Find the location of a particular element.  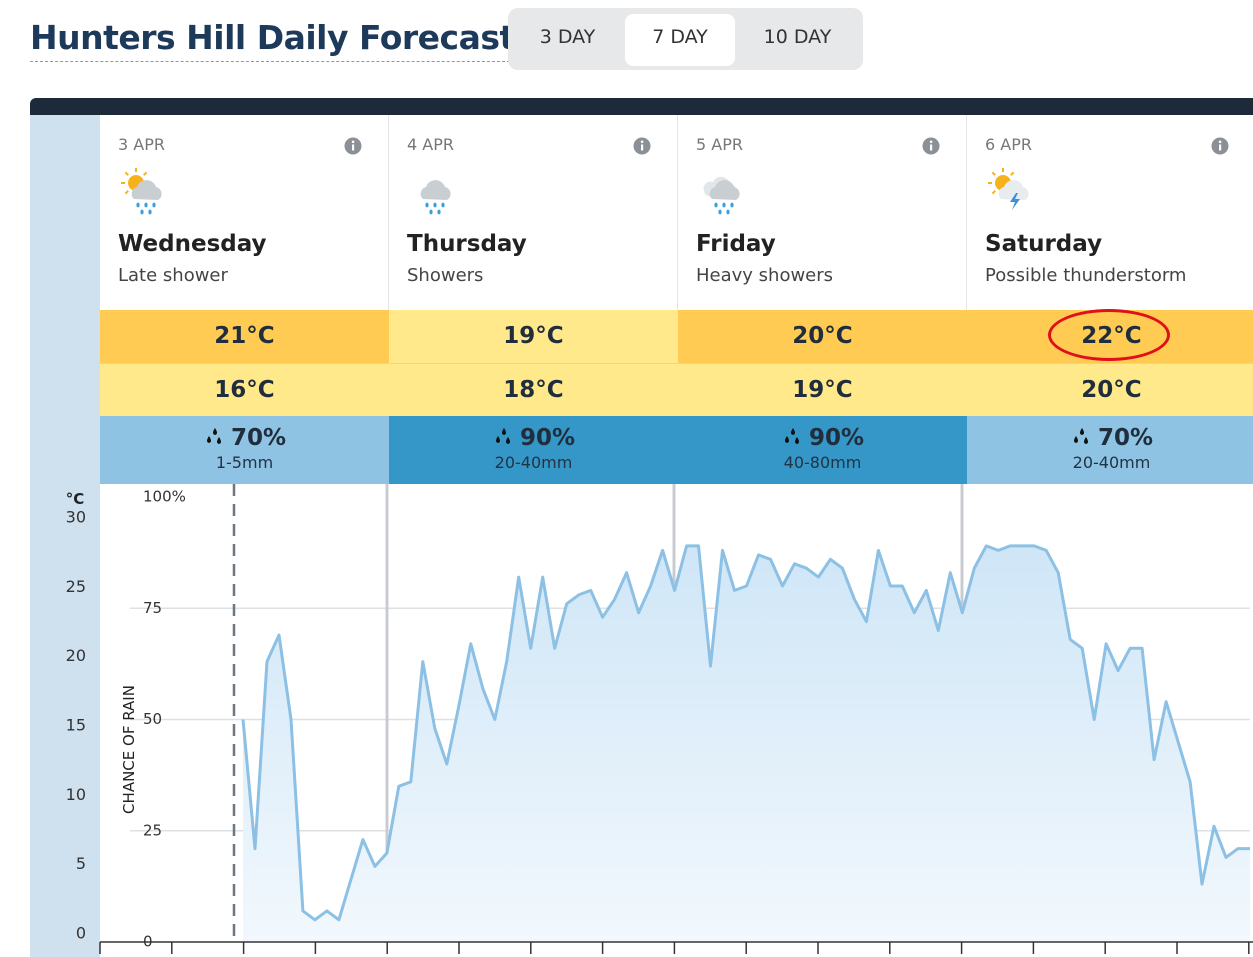

day-date: 5 APR is located at coordinates (719, 144).